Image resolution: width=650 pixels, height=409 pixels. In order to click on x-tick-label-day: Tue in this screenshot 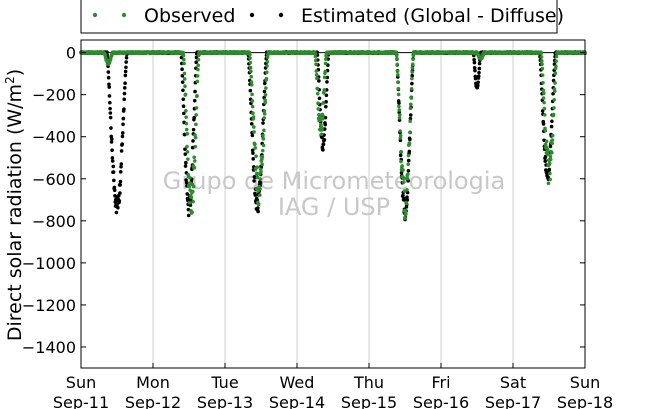, I will do `click(224, 382)`.